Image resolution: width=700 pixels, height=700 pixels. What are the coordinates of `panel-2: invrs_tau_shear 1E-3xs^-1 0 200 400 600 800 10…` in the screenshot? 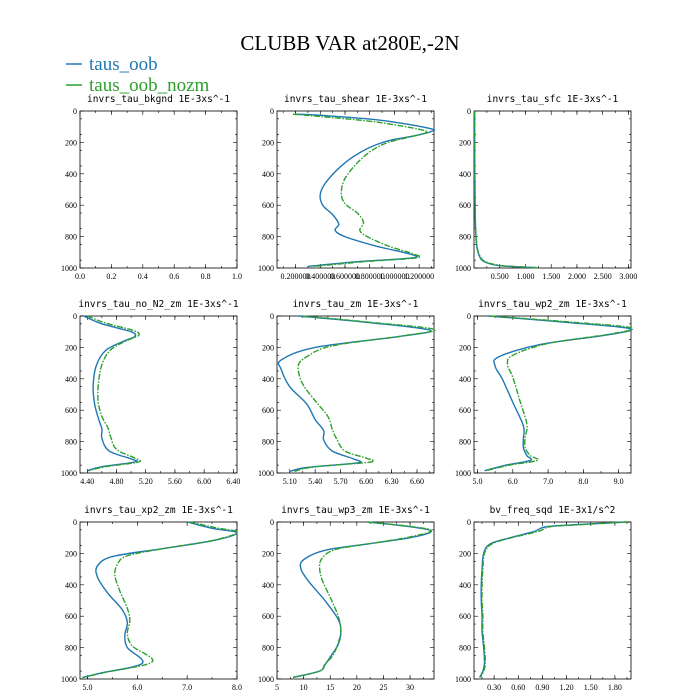 It's located at (347, 187).